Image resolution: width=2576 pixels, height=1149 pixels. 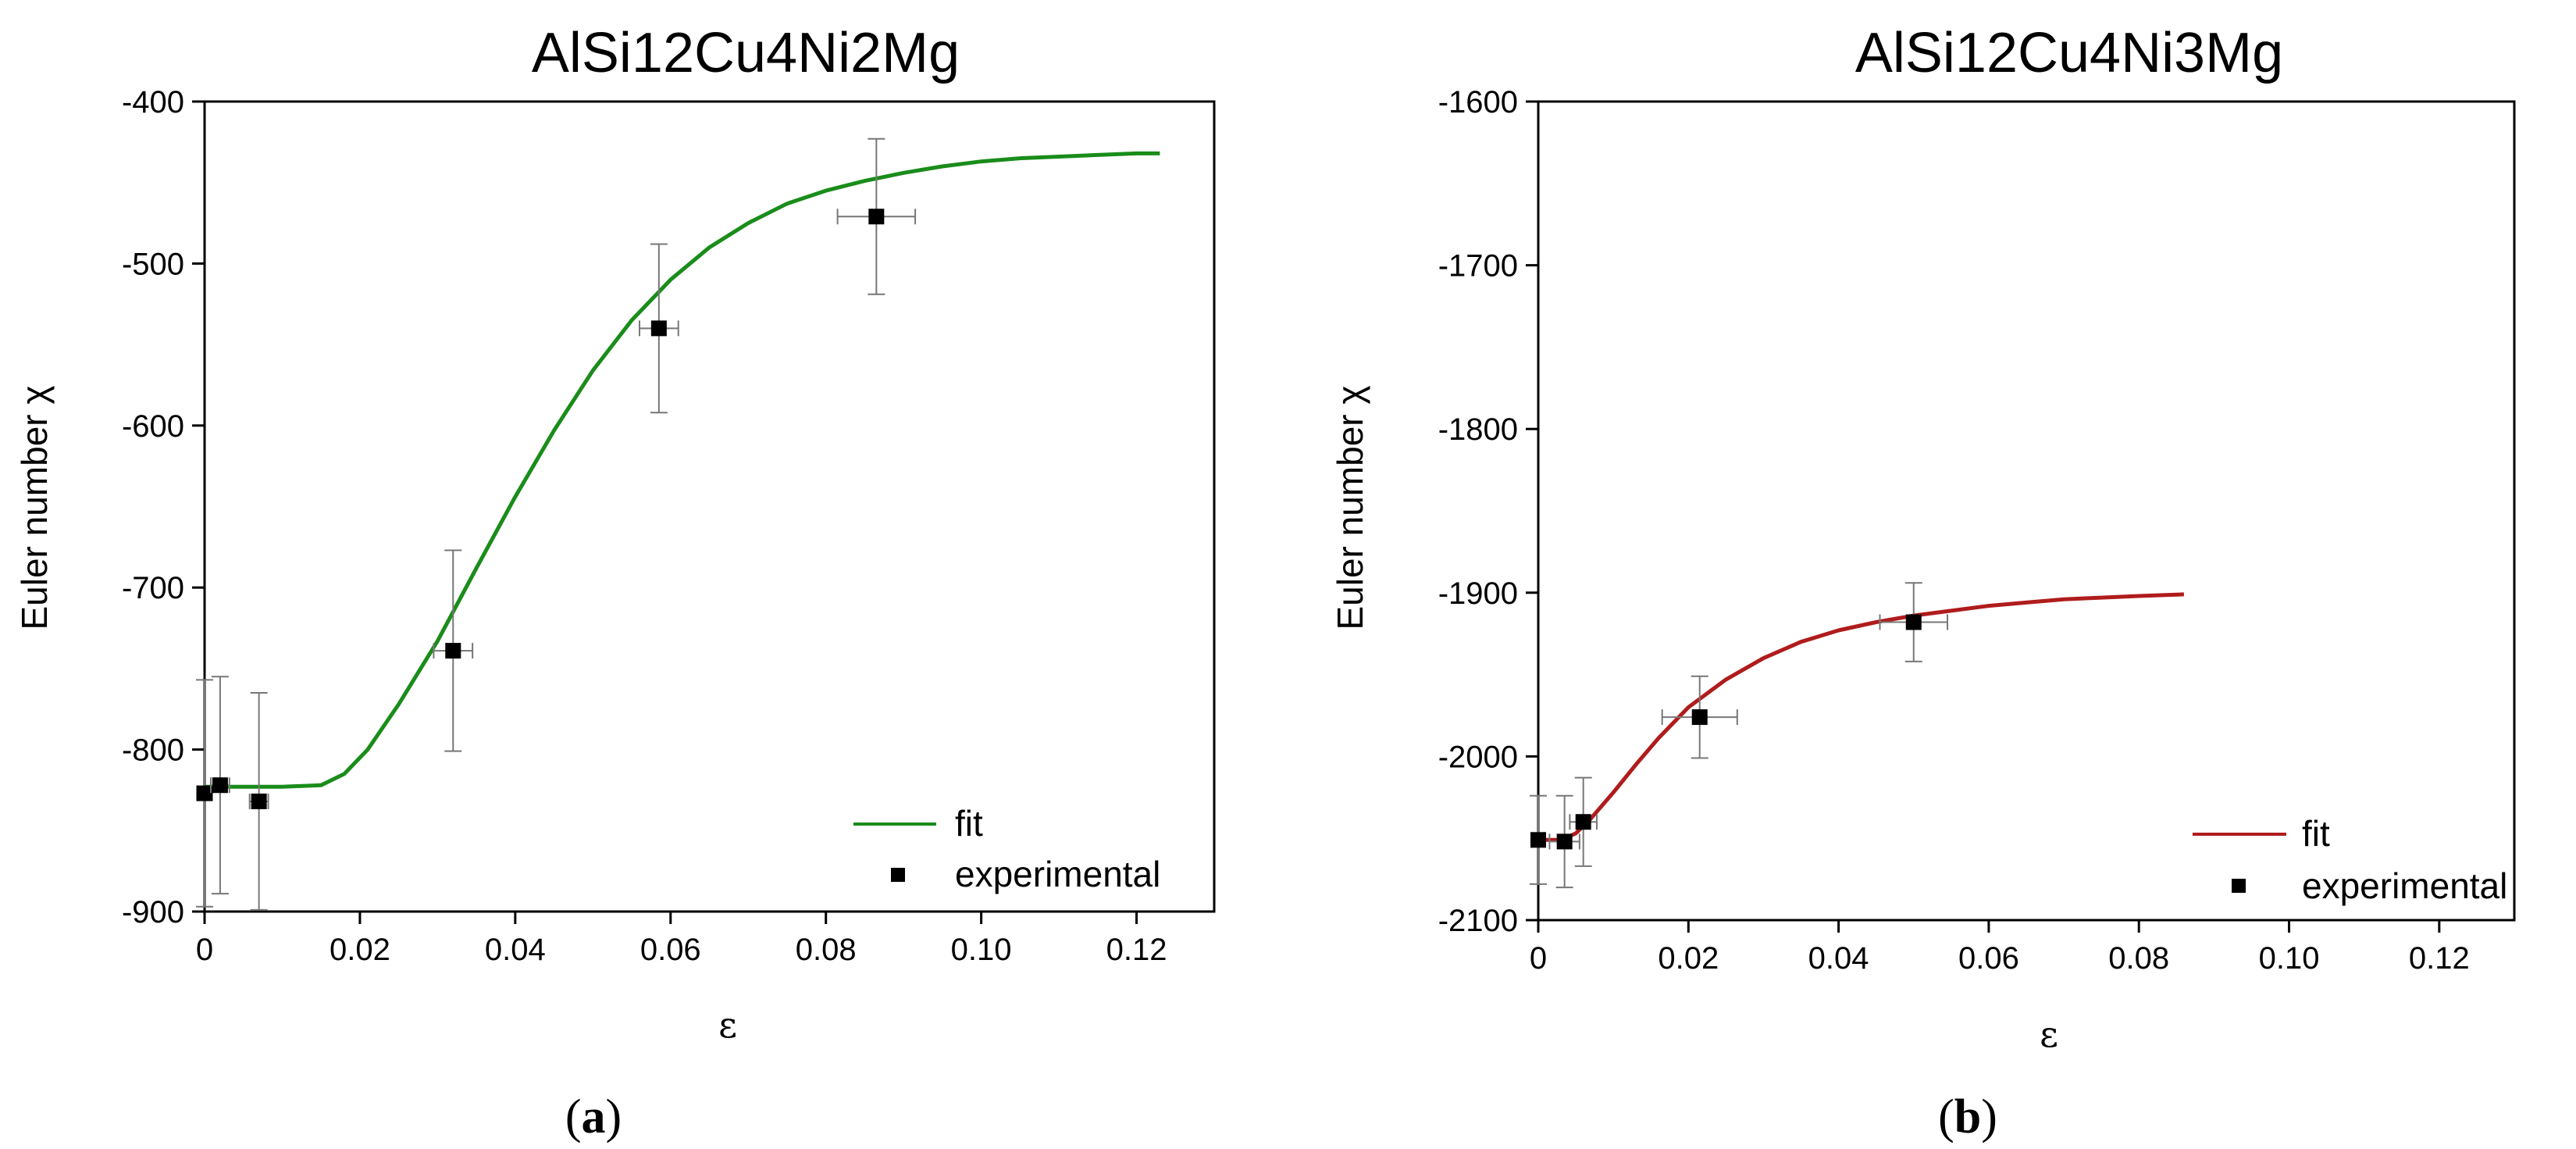 What do you see at coordinates (1478, 757) in the screenshot?
I see `chart-b-y-tick-label: -2000` at bounding box center [1478, 757].